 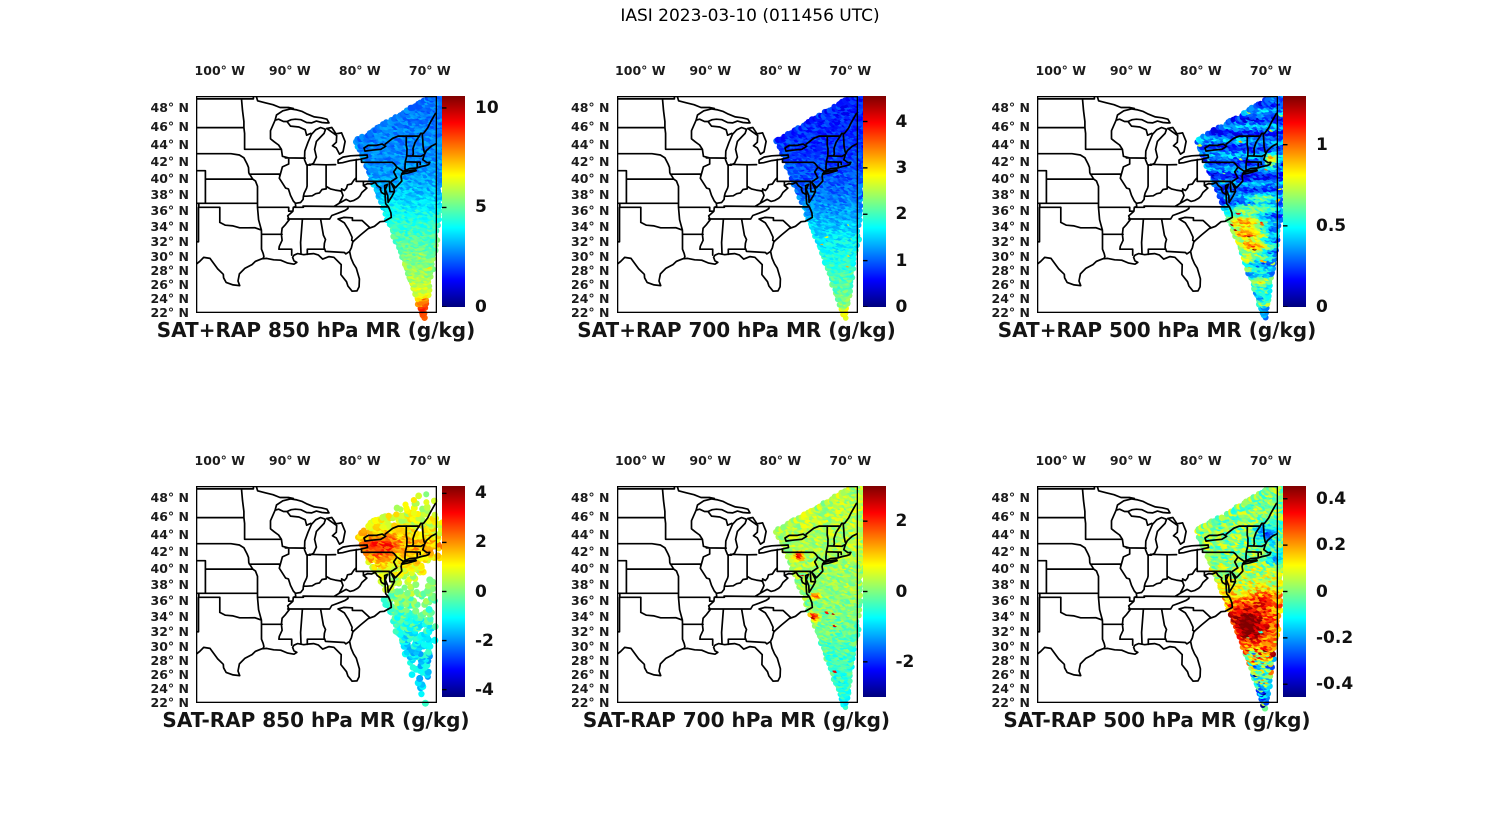 What do you see at coordinates (484, 689) in the screenshot?
I see `colorbar-tick-label: -4` at bounding box center [484, 689].